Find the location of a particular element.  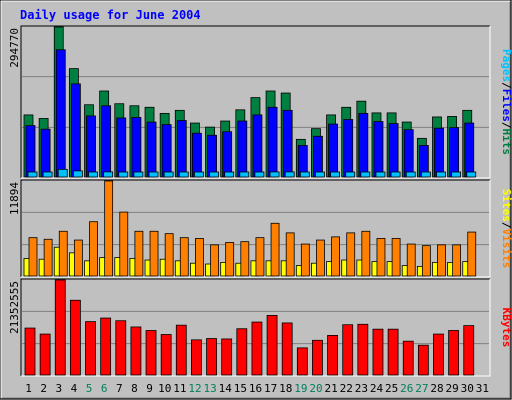

kbytes-panel-max-label: 21352555 is located at coordinates (14, 307).